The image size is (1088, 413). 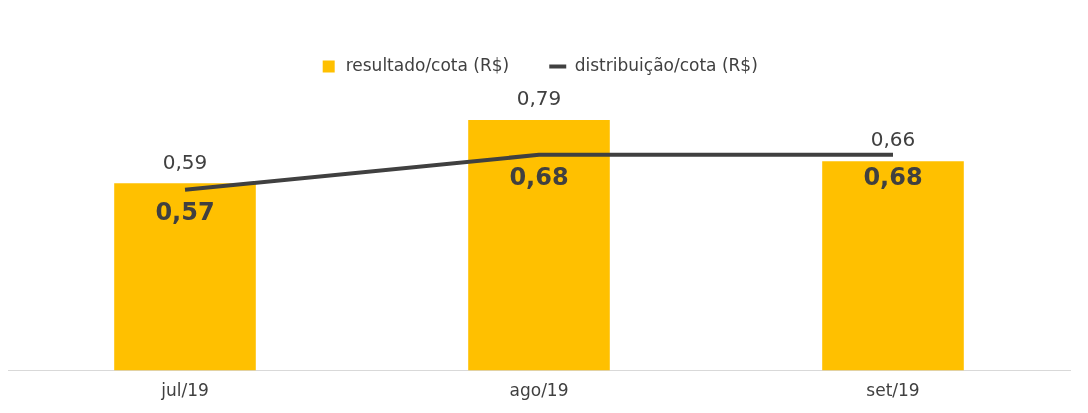 I want to click on x-tick-label: set/19, so click(x=893, y=390).